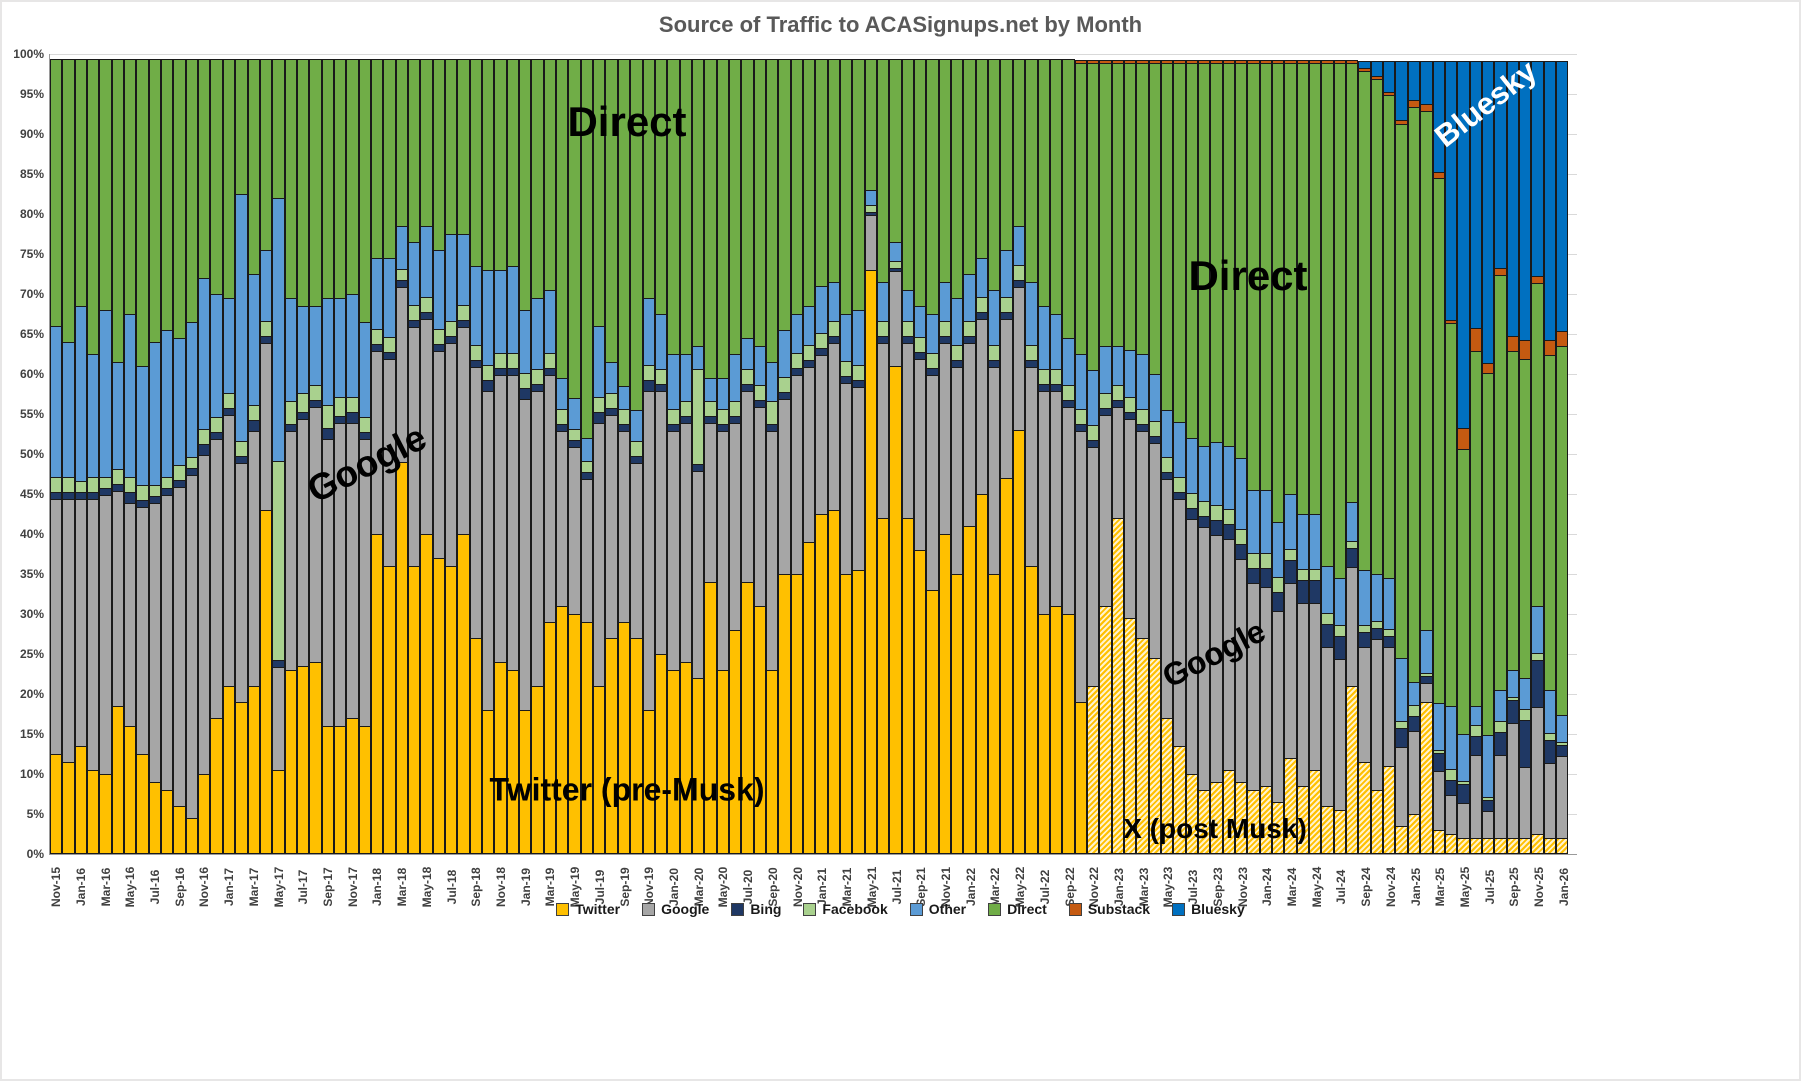  What do you see at coordinates (49, 454) in the screenshot?
I see `y-axis-line` at bounding box center [49, 454].